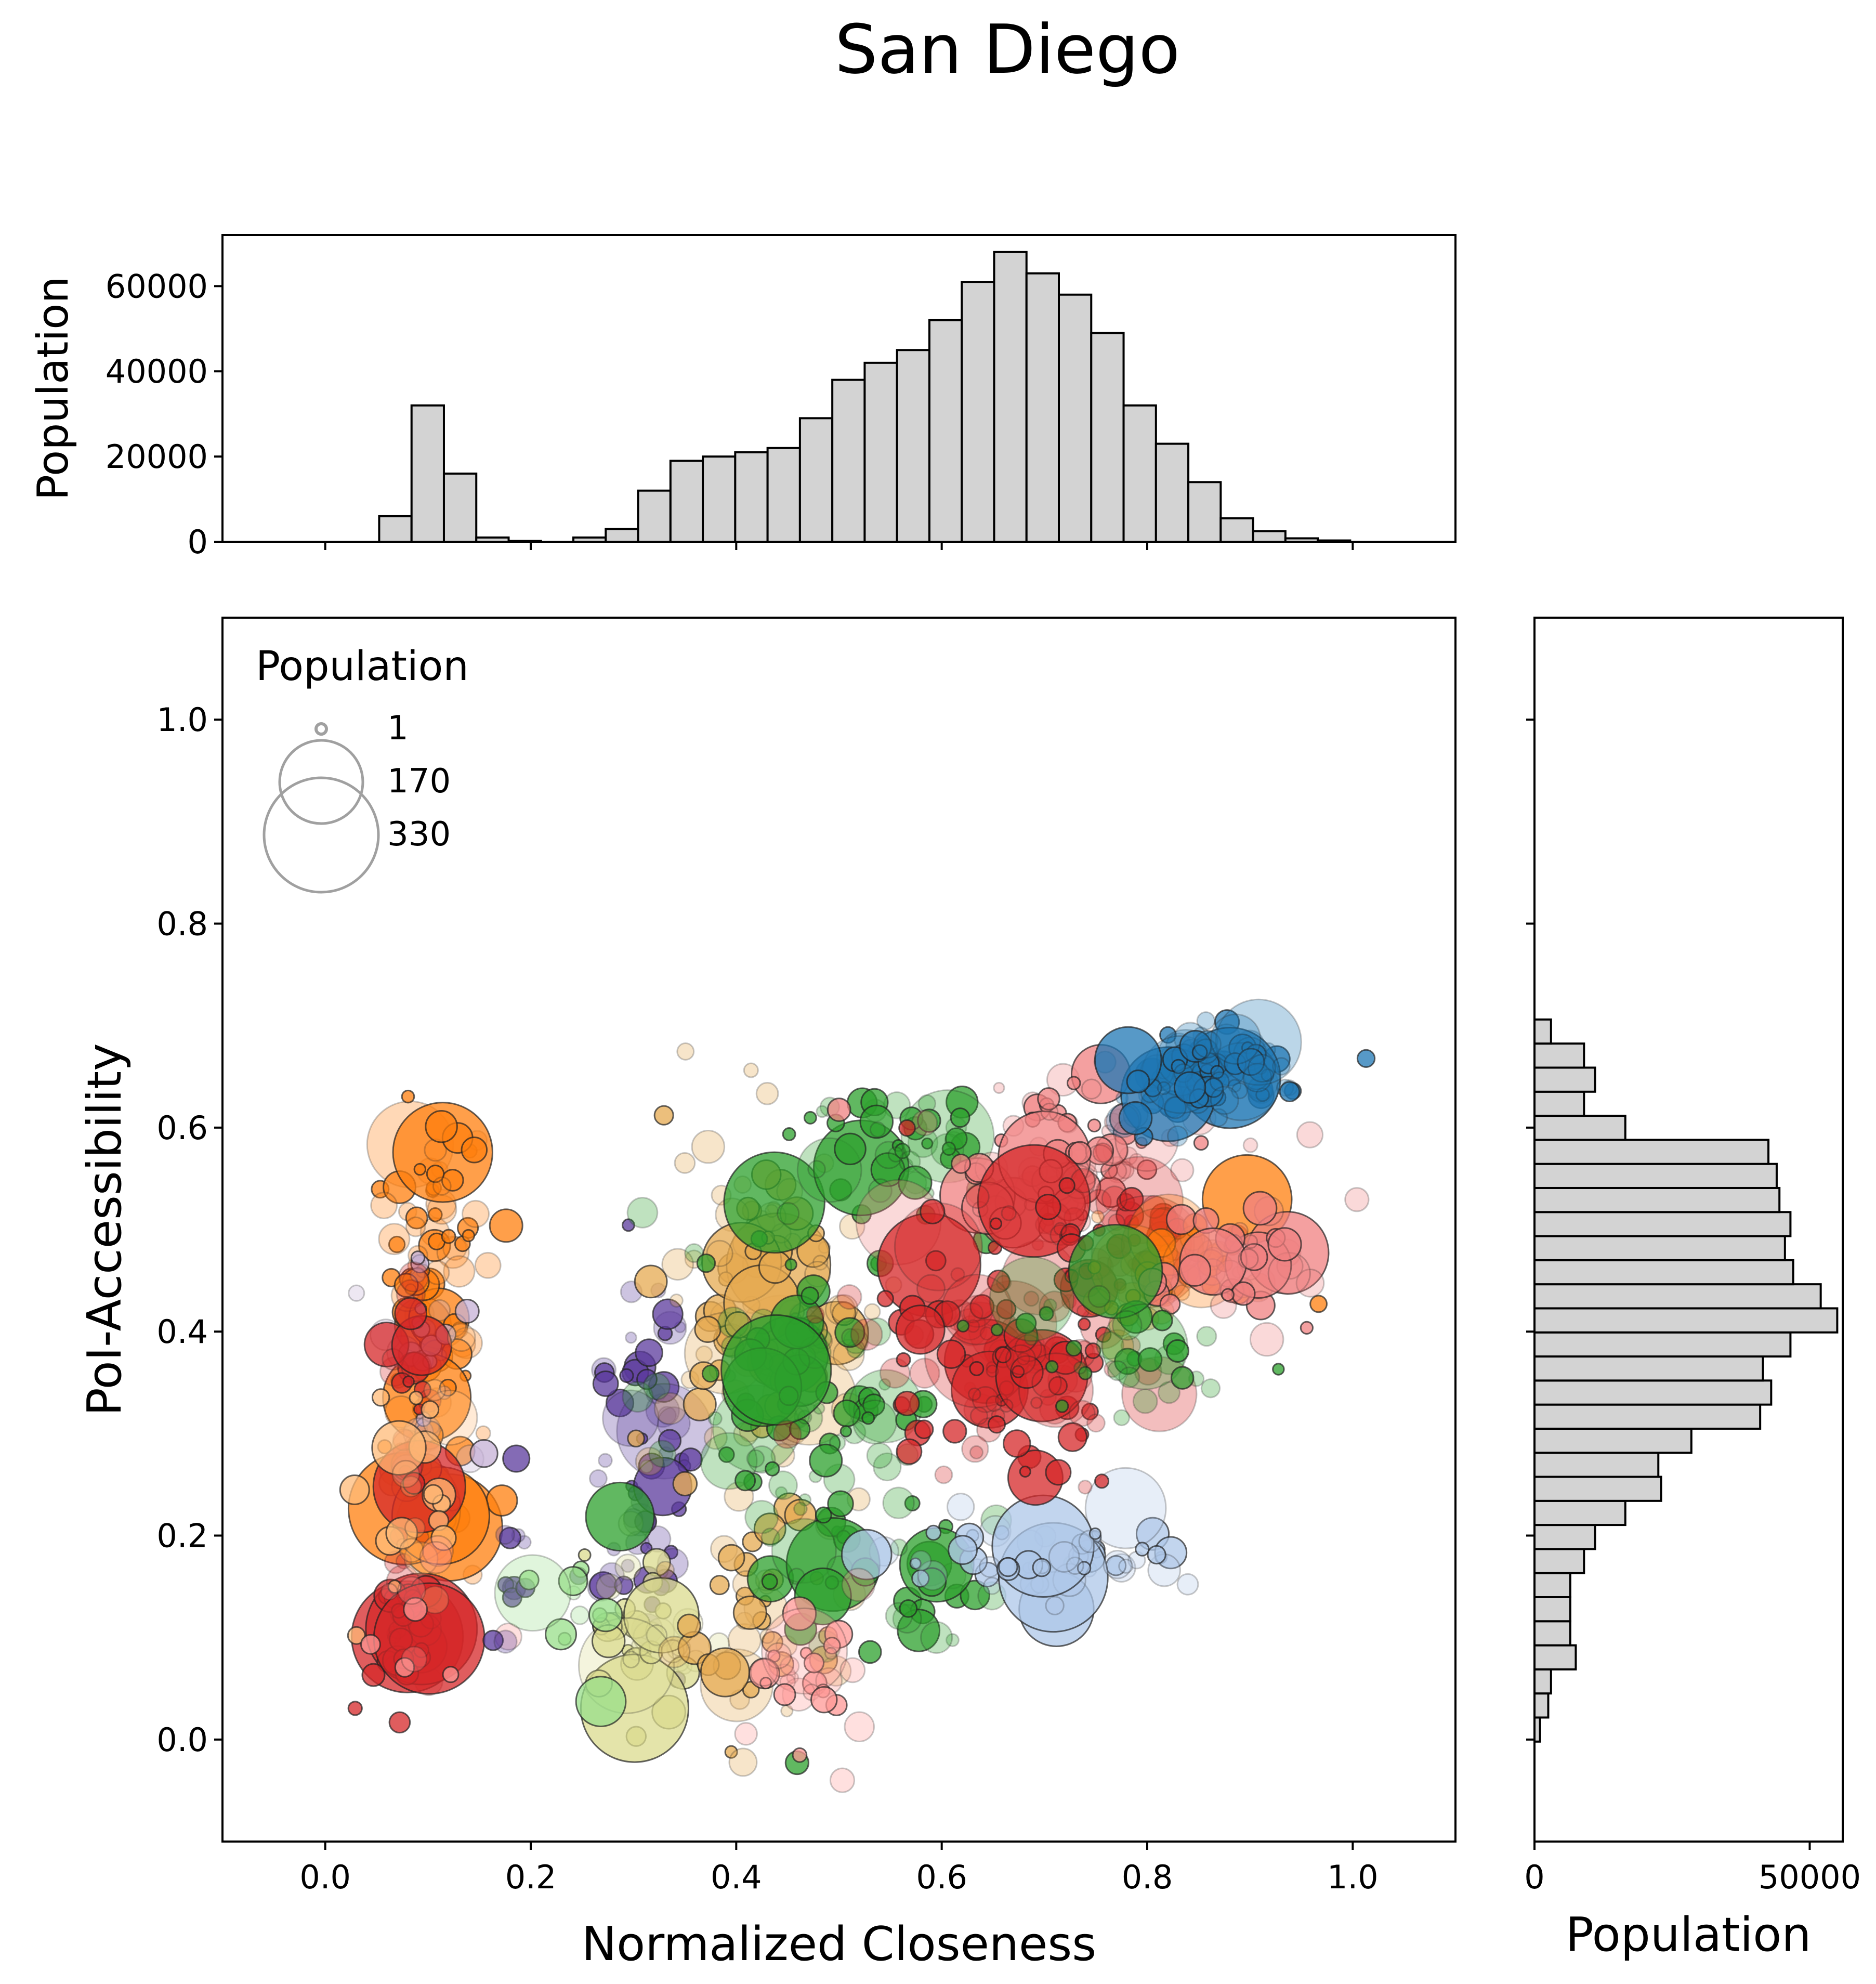 Image resolution: width=1876 pixels, height=1984 pixels. Describe the element at coordinates (531, 1877) in the screenshot. I see `scatter-xtick-label: 0.2` at that location.